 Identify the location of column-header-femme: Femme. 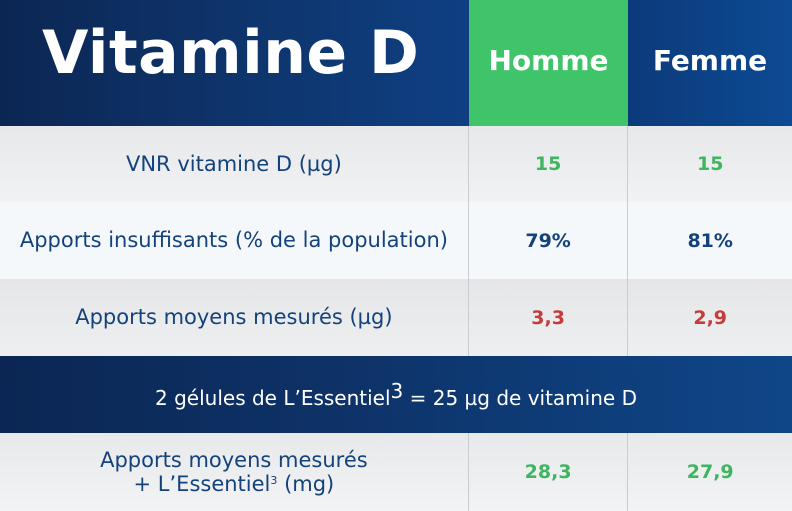
(710, 63).